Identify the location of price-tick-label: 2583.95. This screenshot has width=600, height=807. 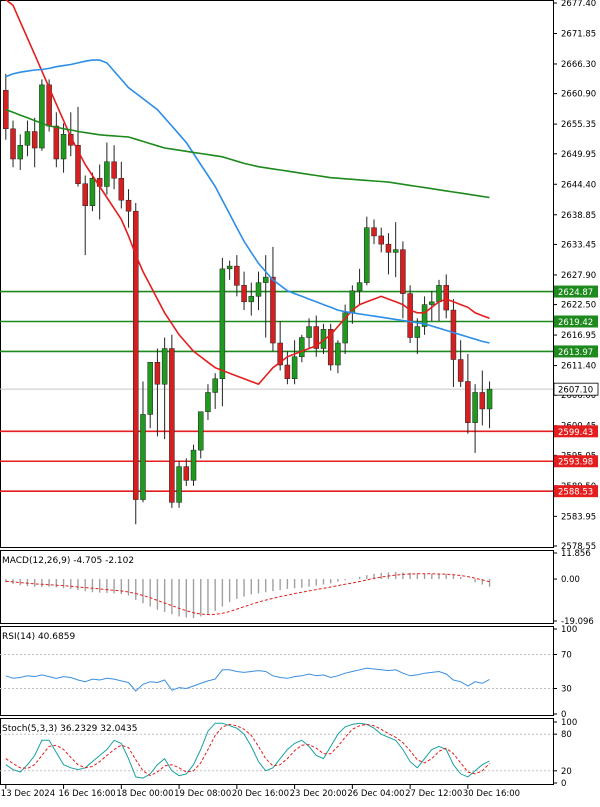
(578, 517).